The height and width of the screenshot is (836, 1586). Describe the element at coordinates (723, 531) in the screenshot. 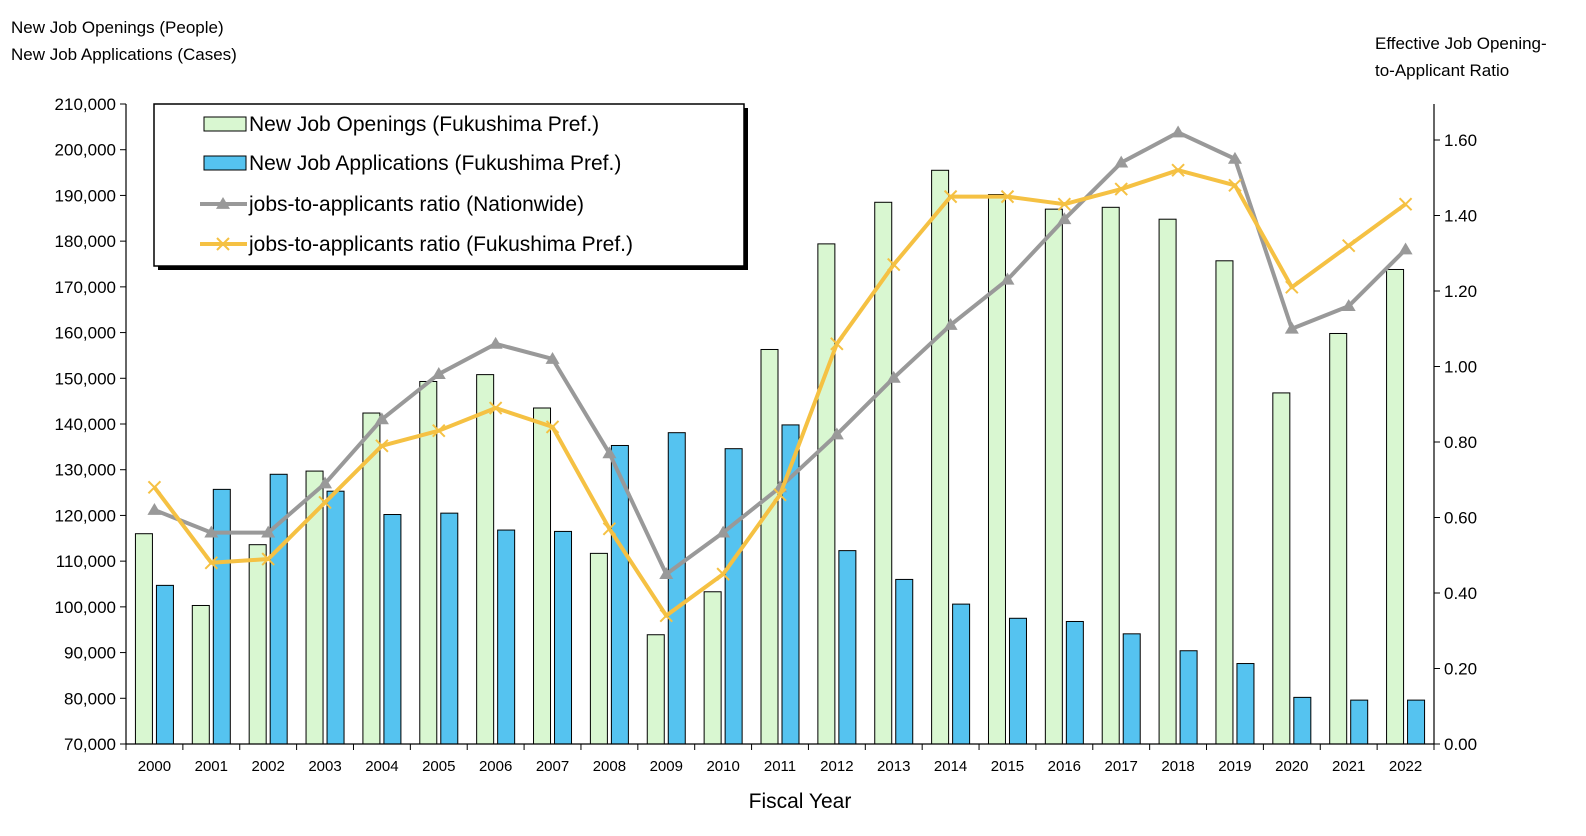

I see `marker-nationwide-2010` at that location.